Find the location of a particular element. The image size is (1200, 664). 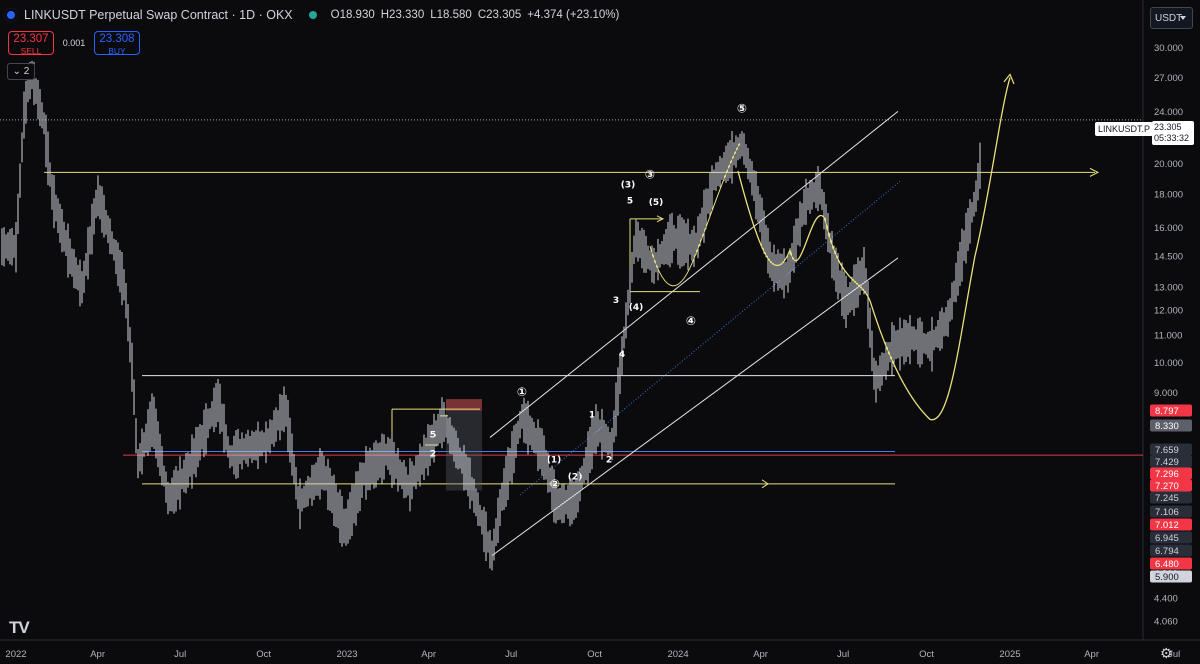

price-tick-label: 18.000 is located at coordinates (1168, 194).